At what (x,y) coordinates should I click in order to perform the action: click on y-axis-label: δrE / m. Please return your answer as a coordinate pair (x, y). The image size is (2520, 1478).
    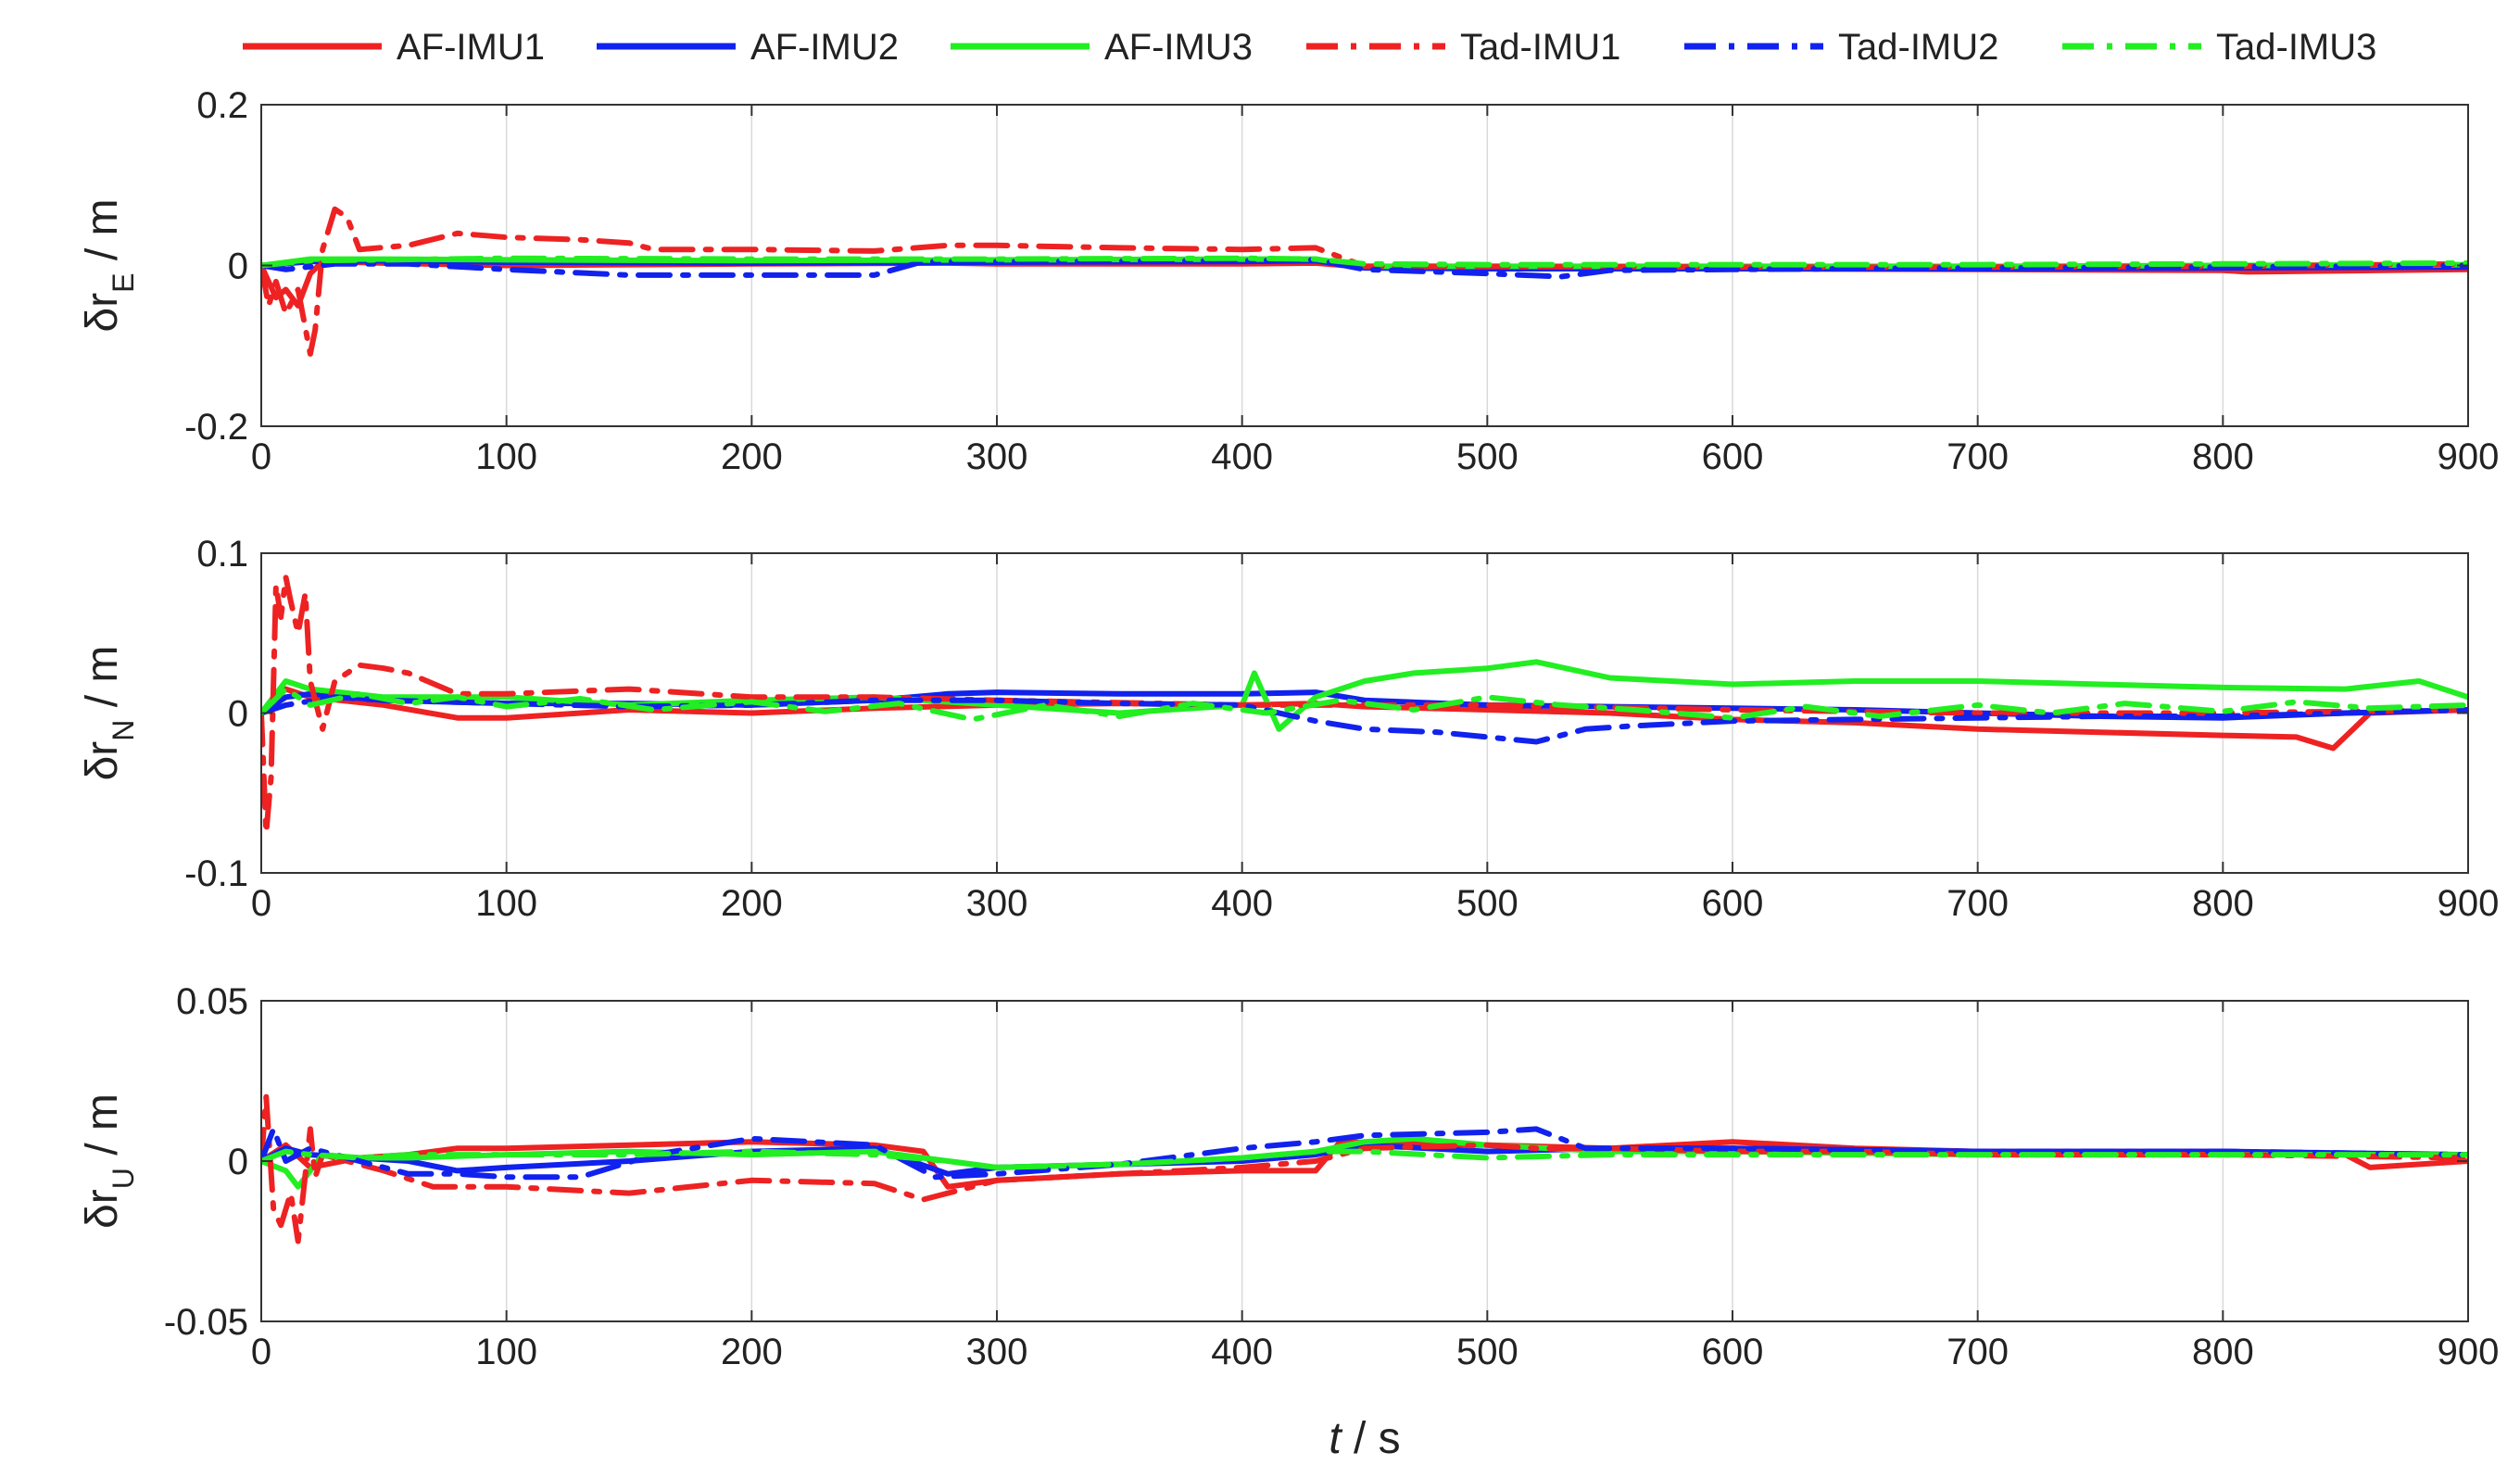
    Looking at the image, I should click on (109, 265).